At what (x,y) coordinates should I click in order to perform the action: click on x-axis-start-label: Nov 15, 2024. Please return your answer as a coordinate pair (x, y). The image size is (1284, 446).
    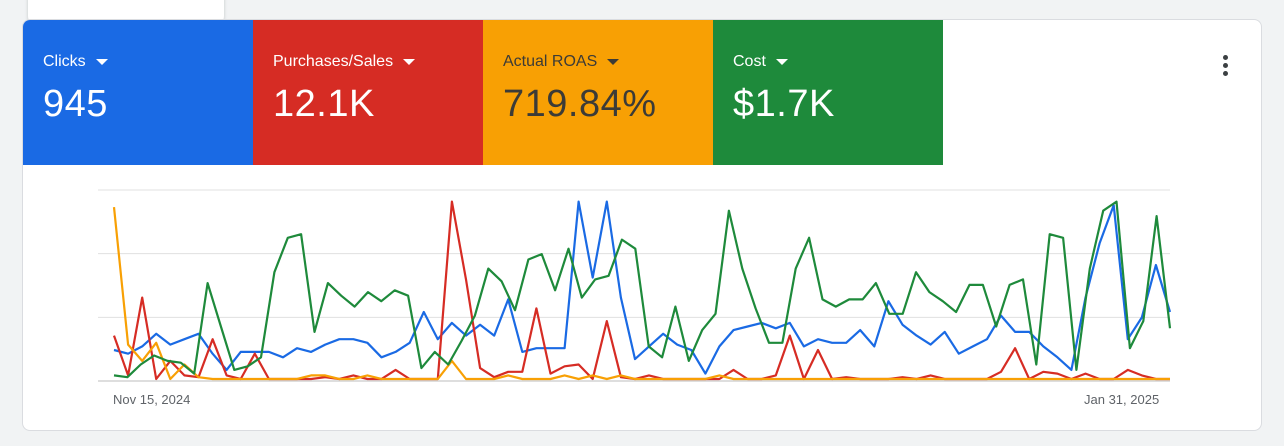
    Looking at the image, I should click on (152, 399).